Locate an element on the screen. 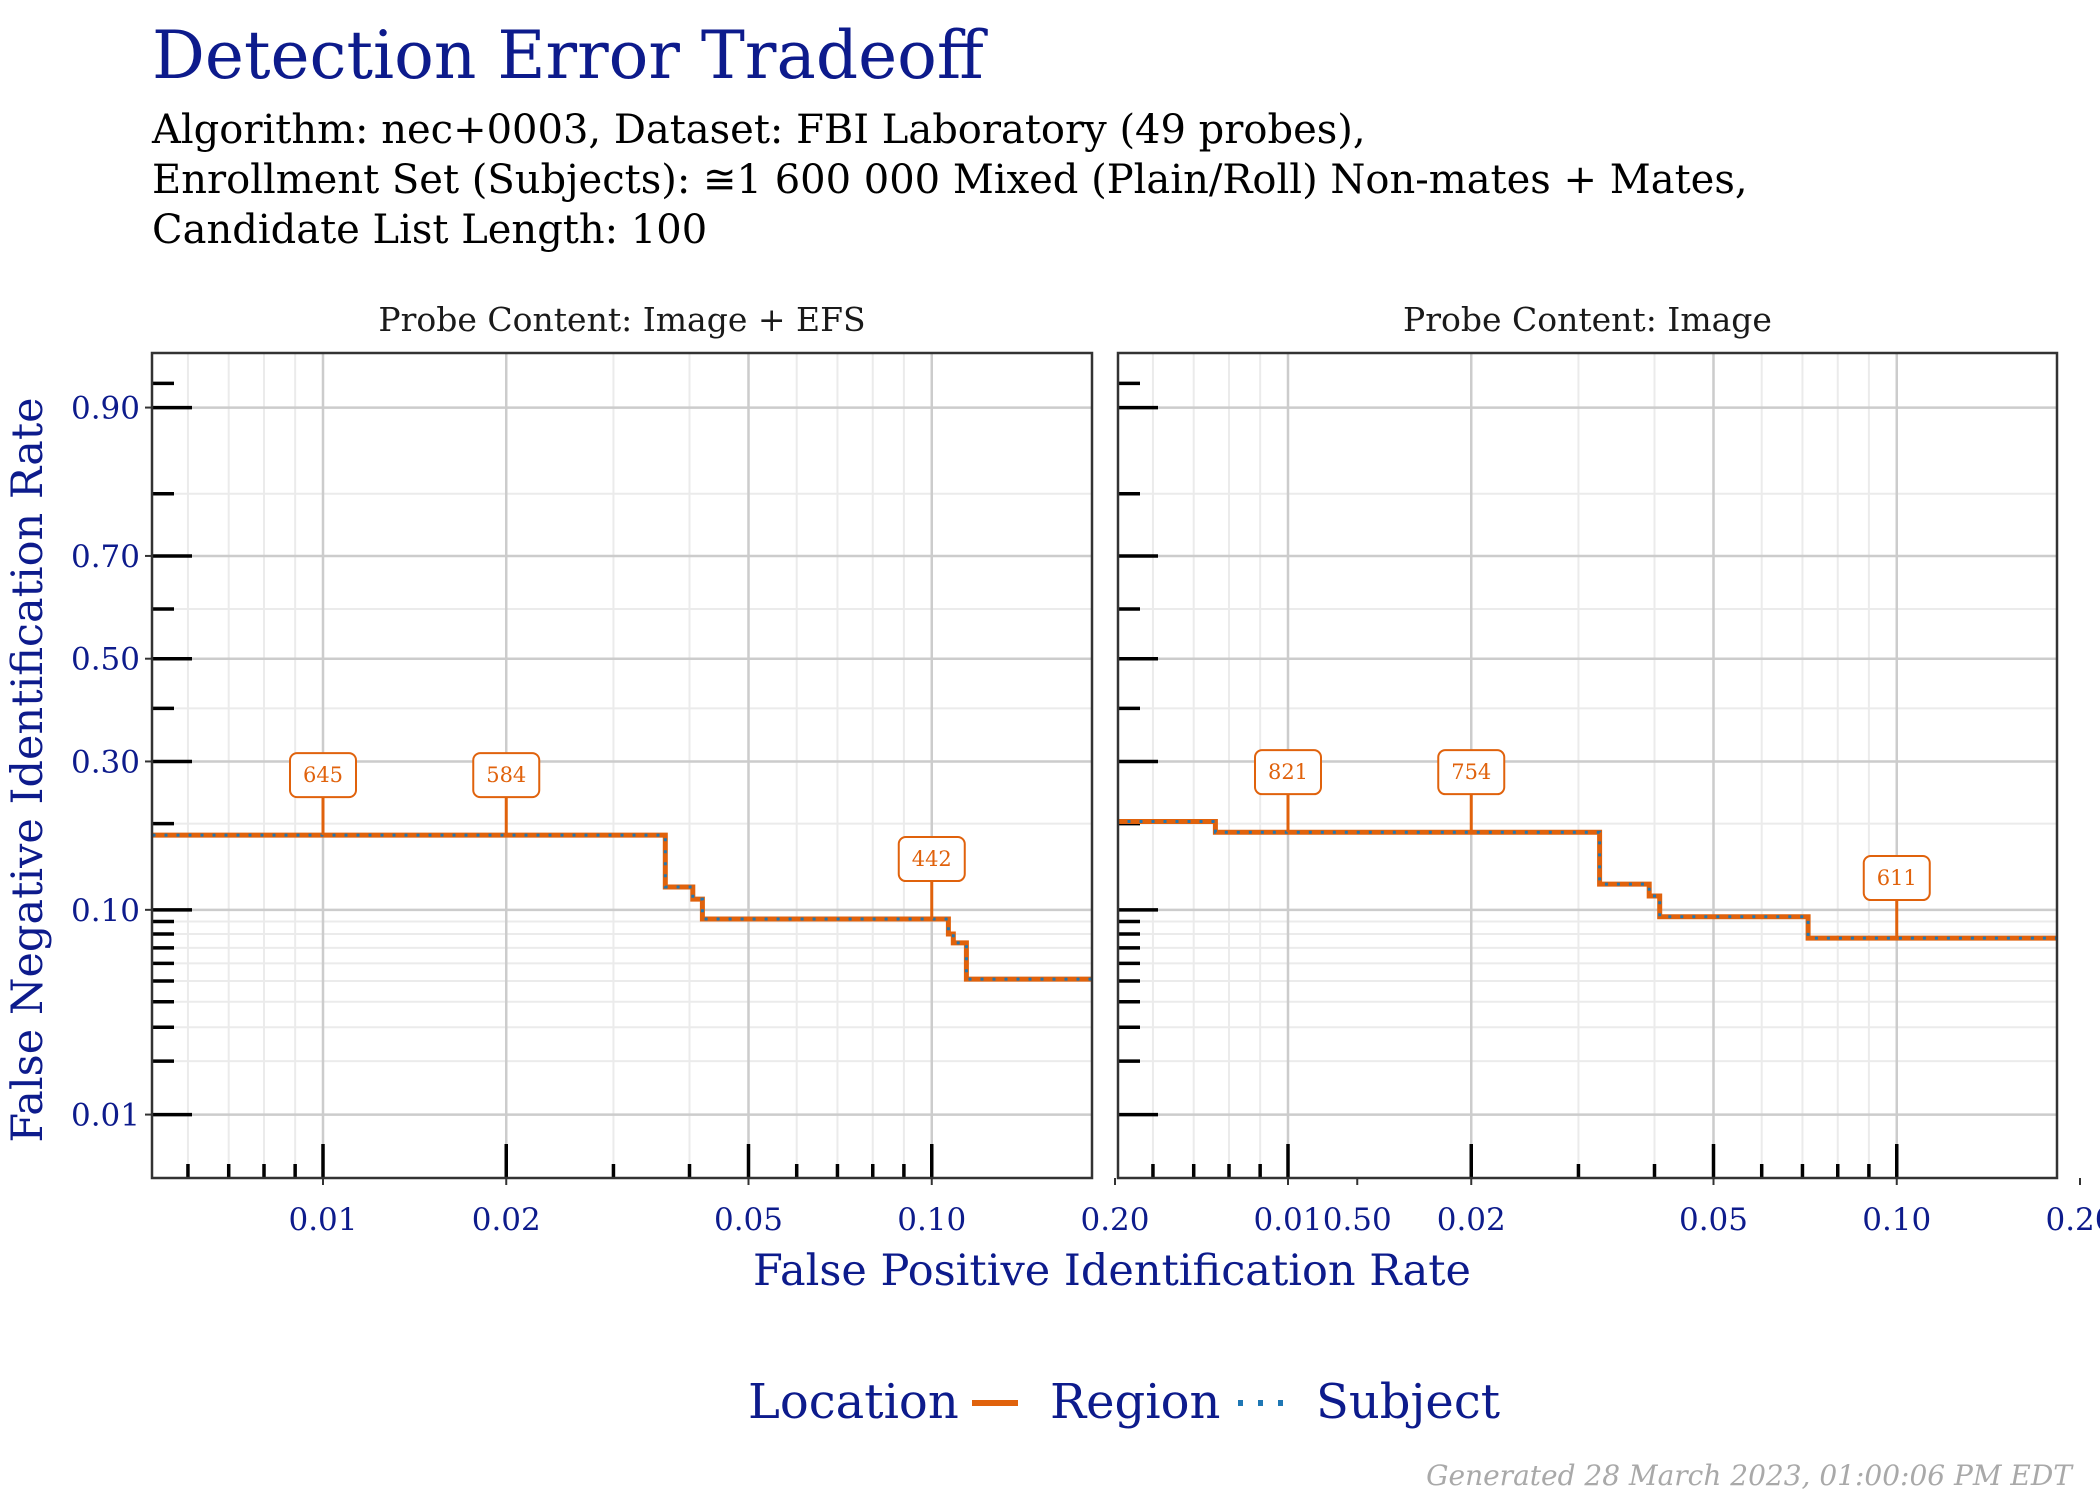  annotation-label: 645 is located at coordinates (323, 775).